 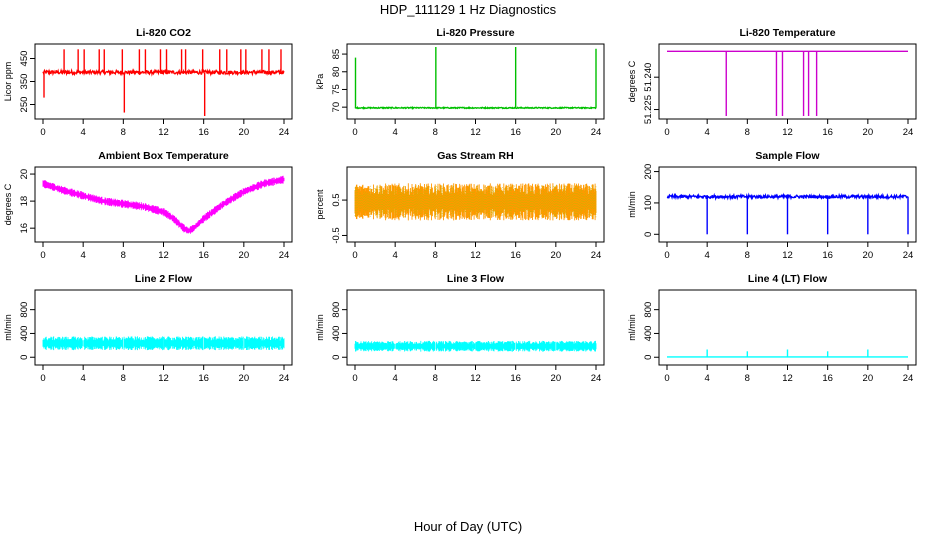 I want to click on y-tick-label: 100, so click(x=648, y=203).